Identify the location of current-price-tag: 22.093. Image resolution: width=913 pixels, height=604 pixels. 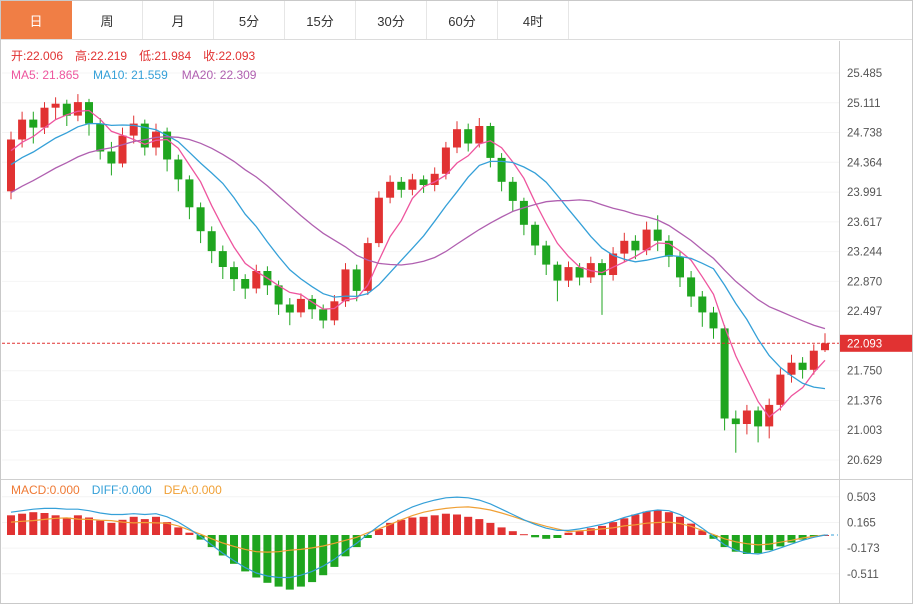
(876, 343).